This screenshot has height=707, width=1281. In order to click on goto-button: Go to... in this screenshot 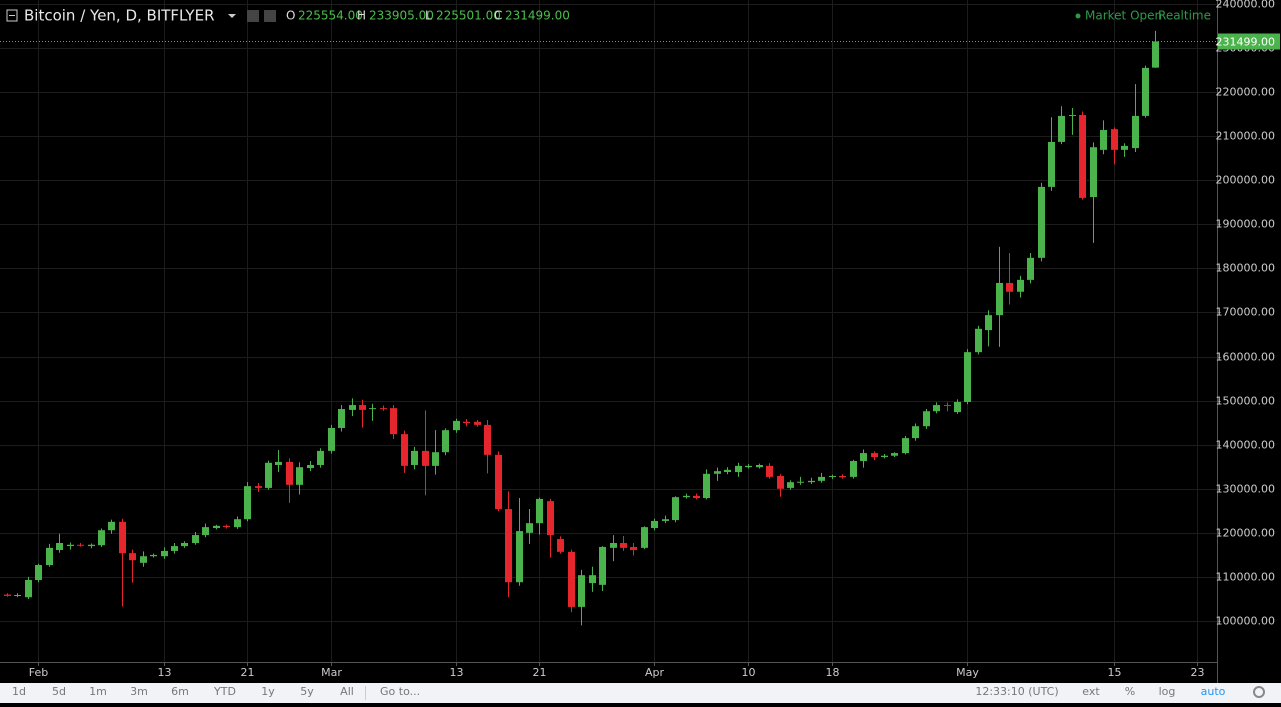, I will do `click(400, 691)`.